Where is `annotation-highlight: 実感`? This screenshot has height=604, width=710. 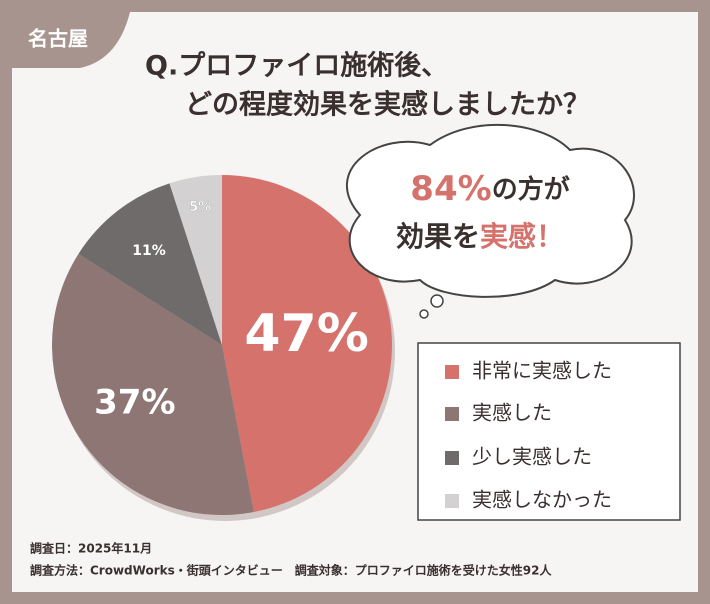
annotation-highlight: 実感 is located at coordinates (508, 236).